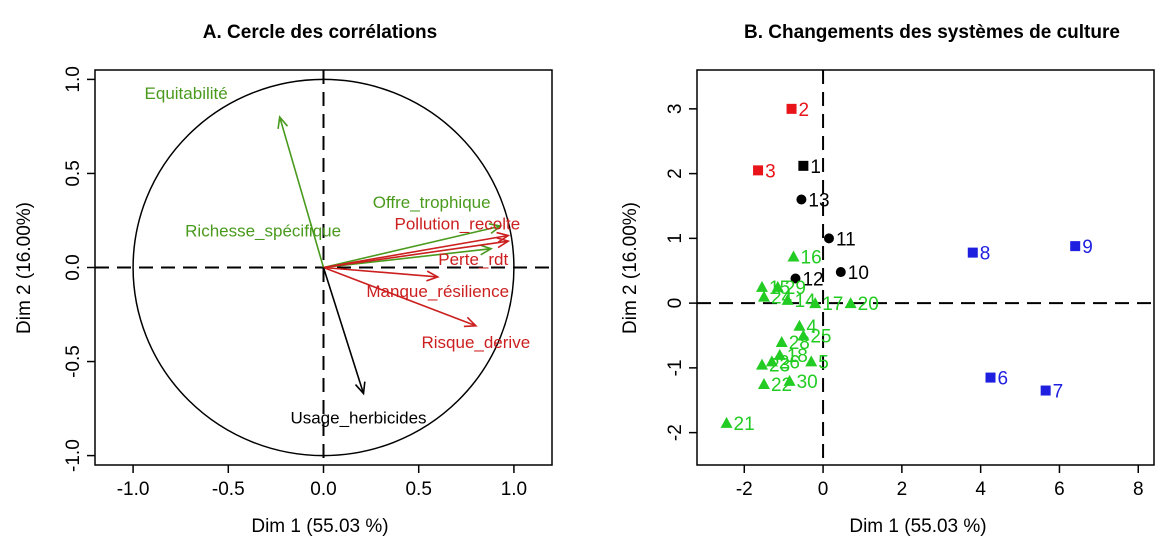 The width and height of the screenshot is (1175, 545). Describe the element at coordinates (744, 424) in the screenshot. I see `point-label: 21` at that location.